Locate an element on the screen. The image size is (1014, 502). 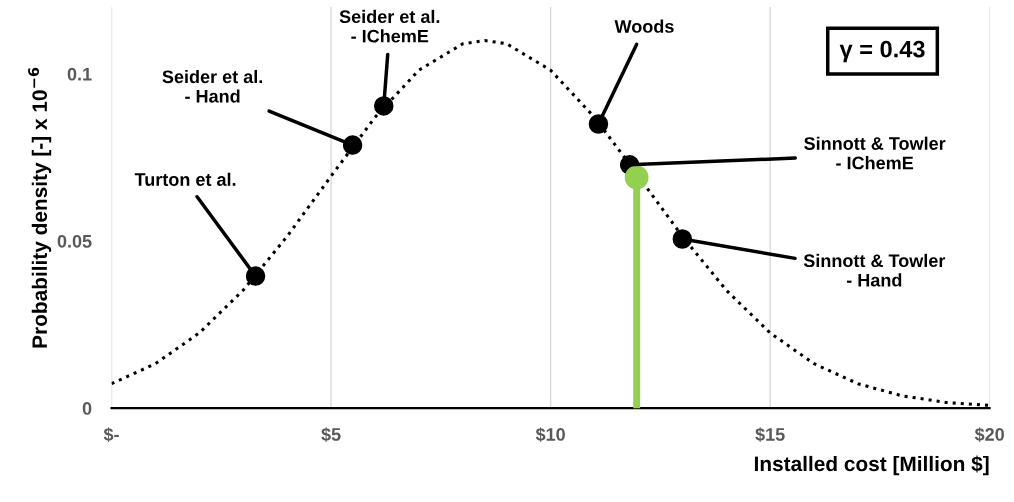
x-tick-label: $15 is located at coordinates (770, 434).